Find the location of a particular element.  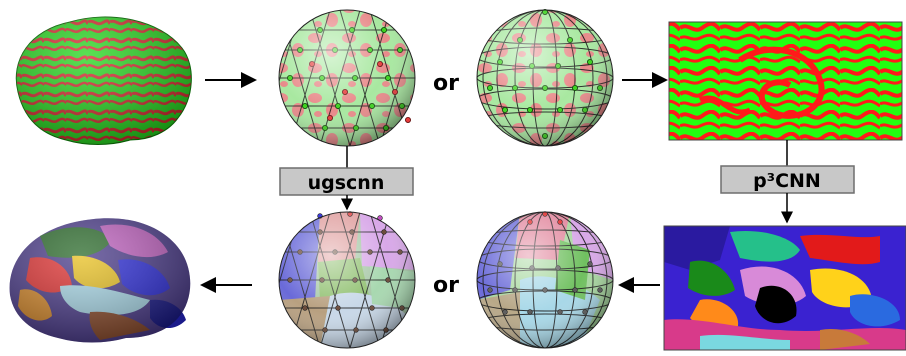

equirect-curvature-map is located at coordinates (785, 81).